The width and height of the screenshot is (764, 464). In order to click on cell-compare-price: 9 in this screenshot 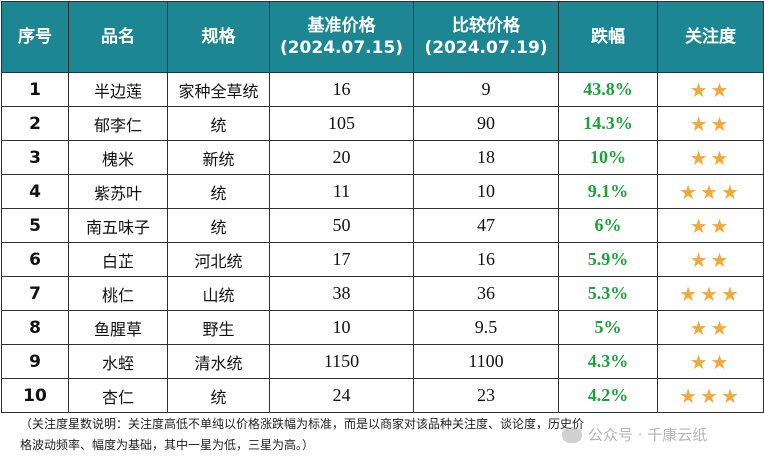, I will do `click(486, 89)`.